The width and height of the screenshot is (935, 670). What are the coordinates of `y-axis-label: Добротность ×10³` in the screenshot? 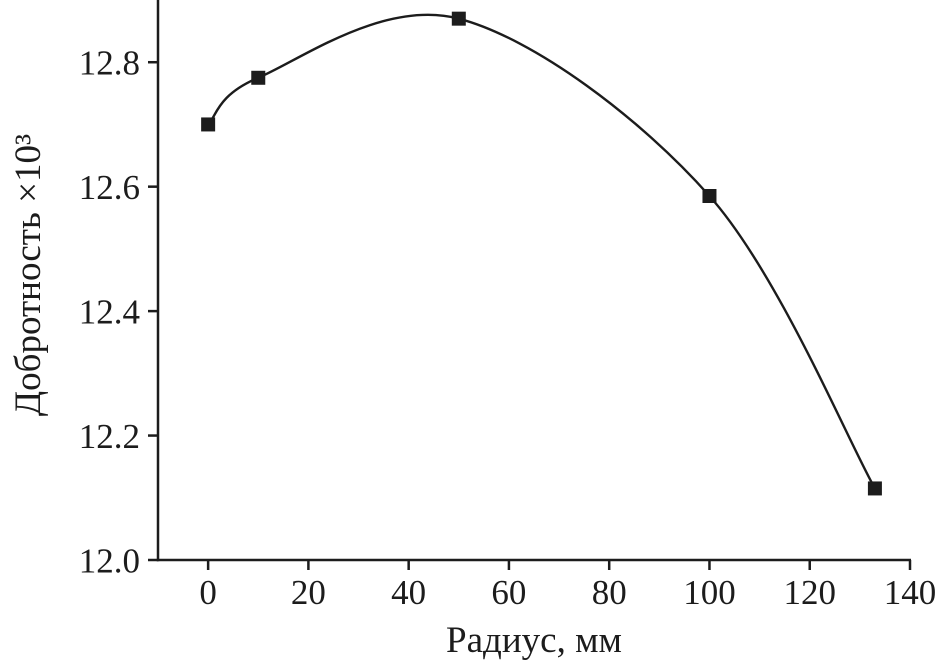 It's located at (28, 275).